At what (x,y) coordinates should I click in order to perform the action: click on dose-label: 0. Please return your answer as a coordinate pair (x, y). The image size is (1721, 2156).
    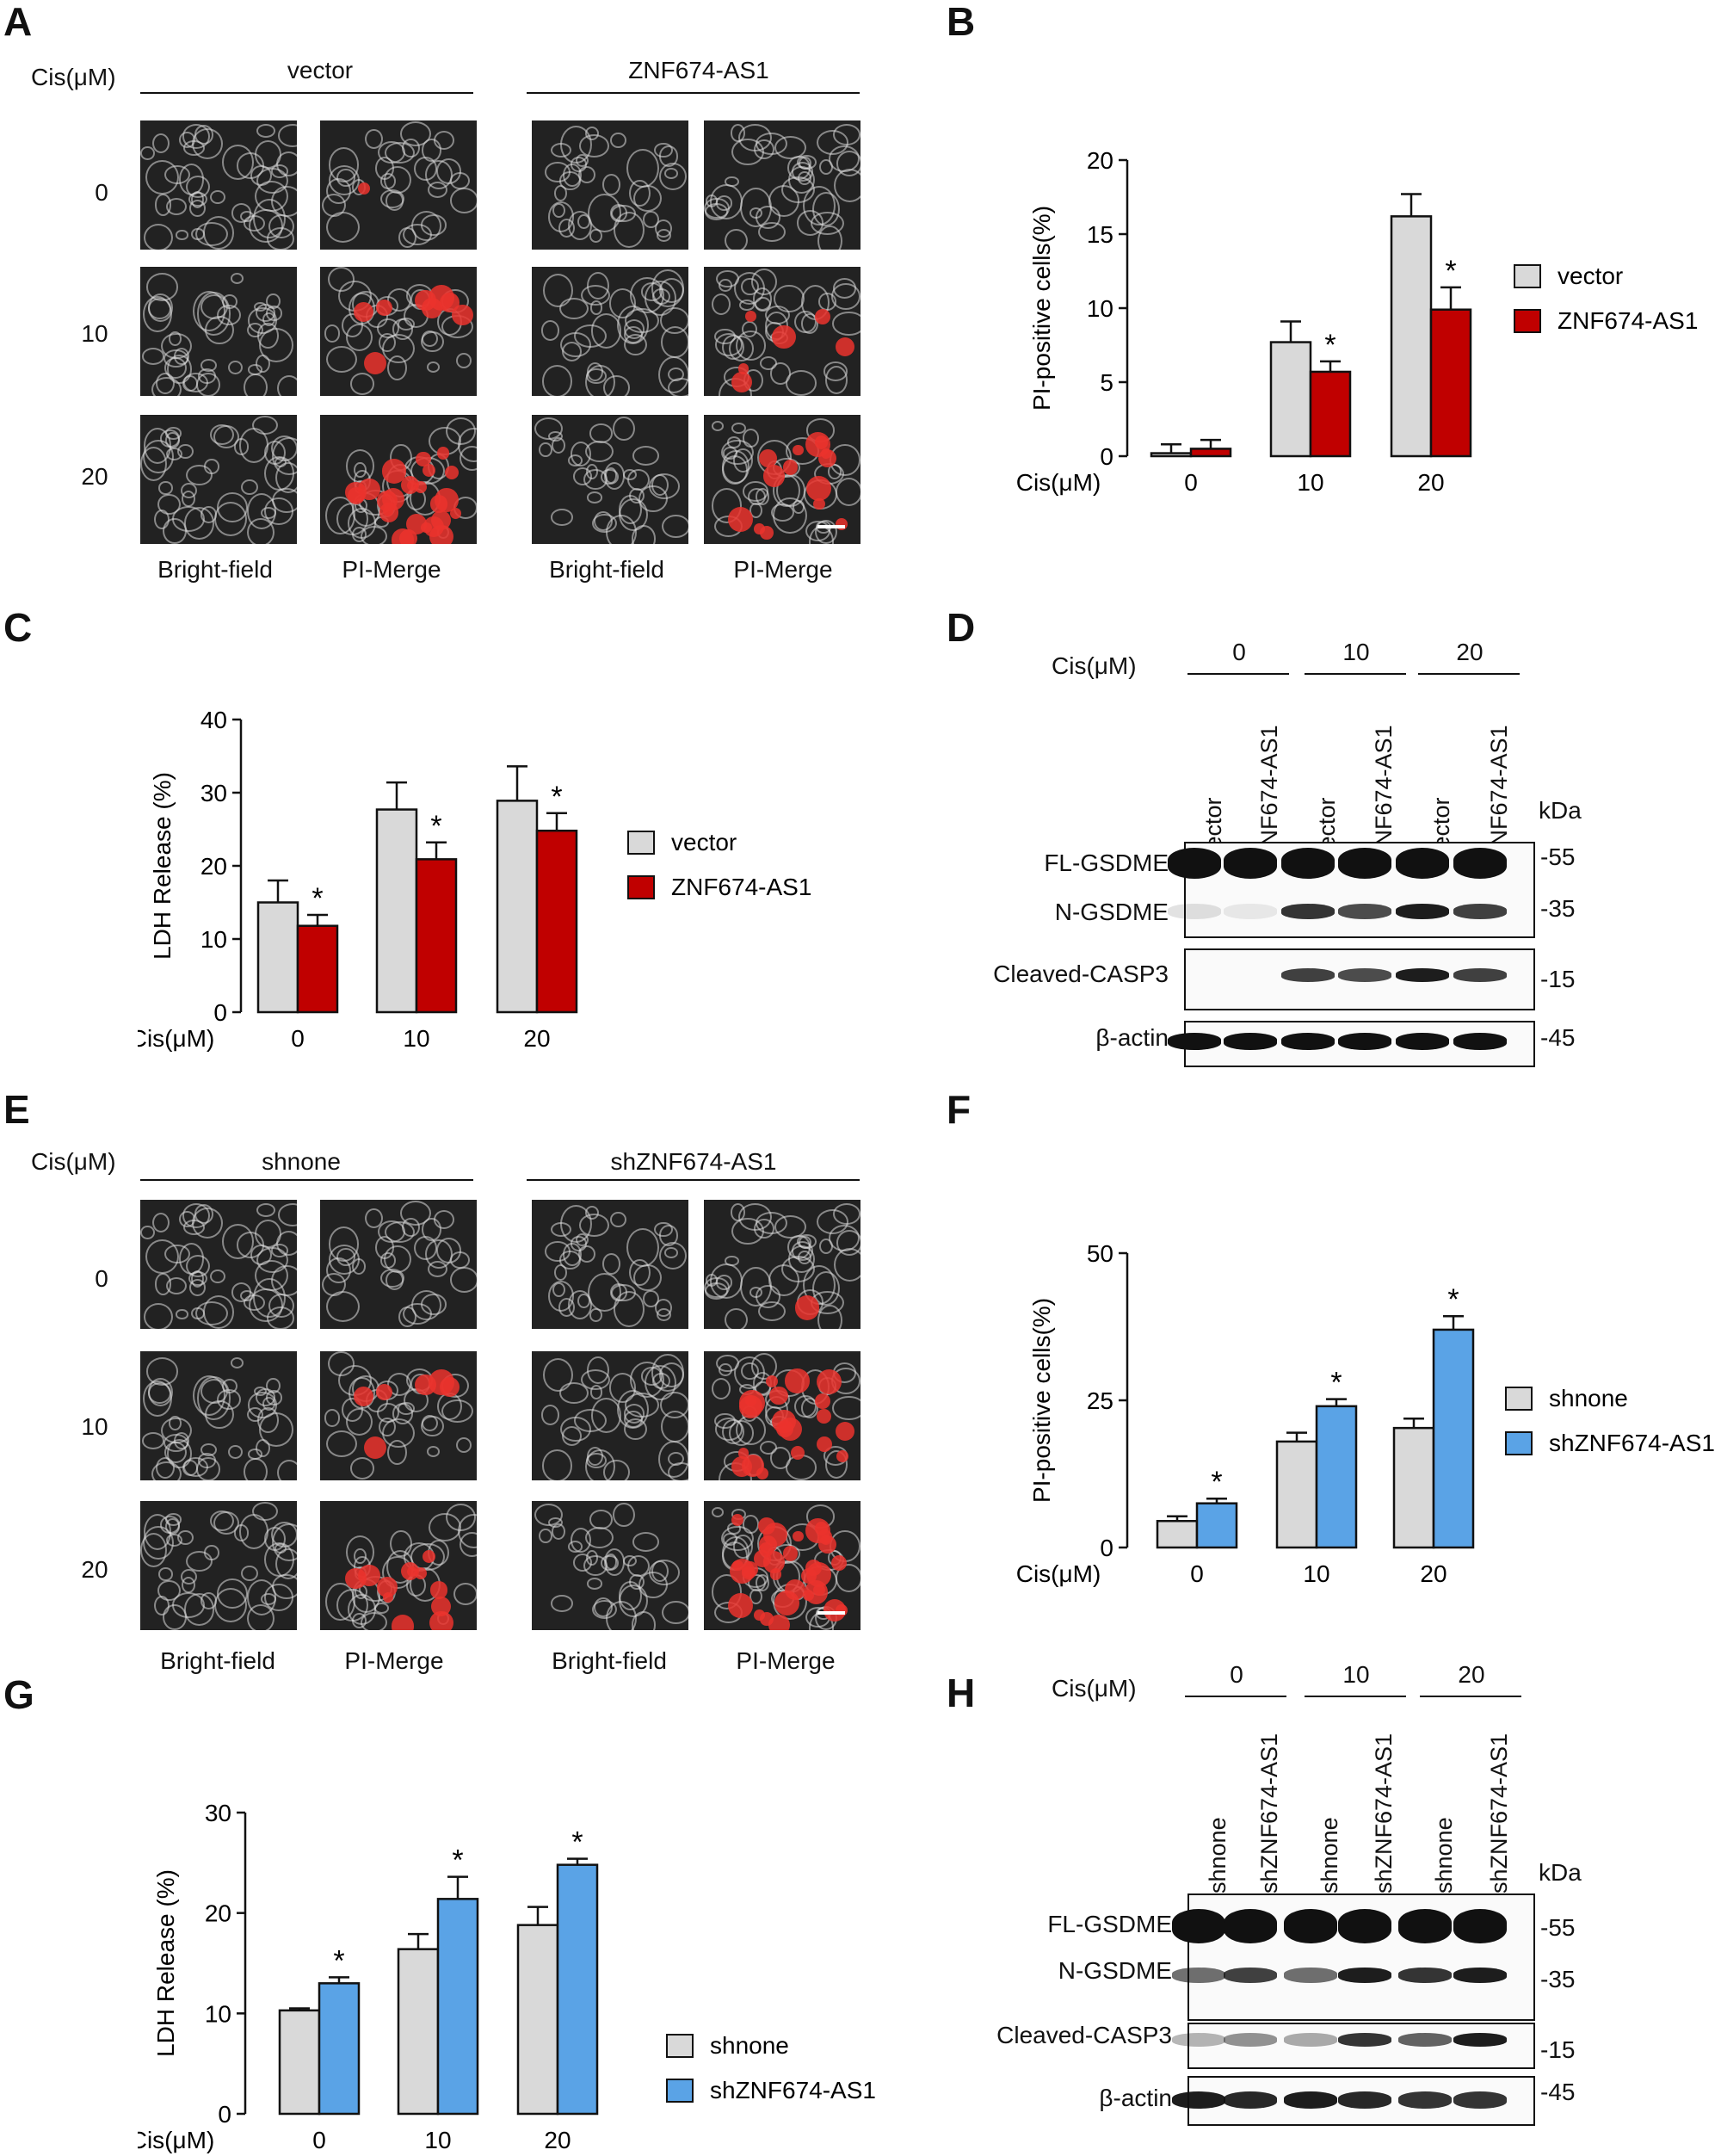
    Looking at the image, I should click on (1236, 1674).